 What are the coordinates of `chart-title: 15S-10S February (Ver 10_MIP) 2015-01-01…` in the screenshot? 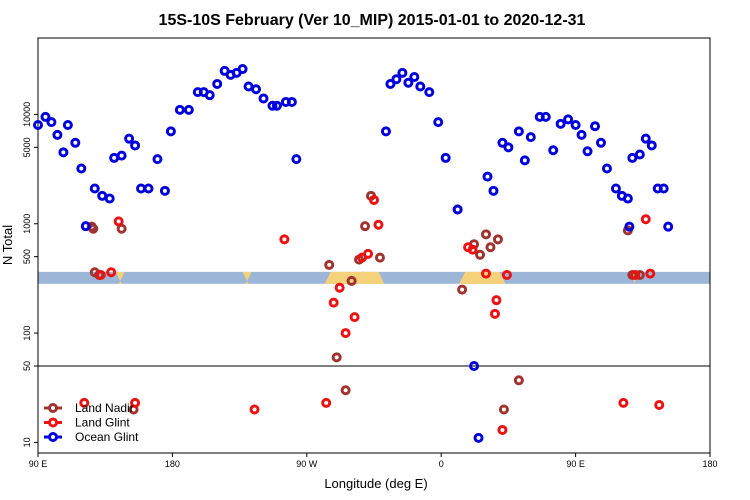 It's located at (372, 20).